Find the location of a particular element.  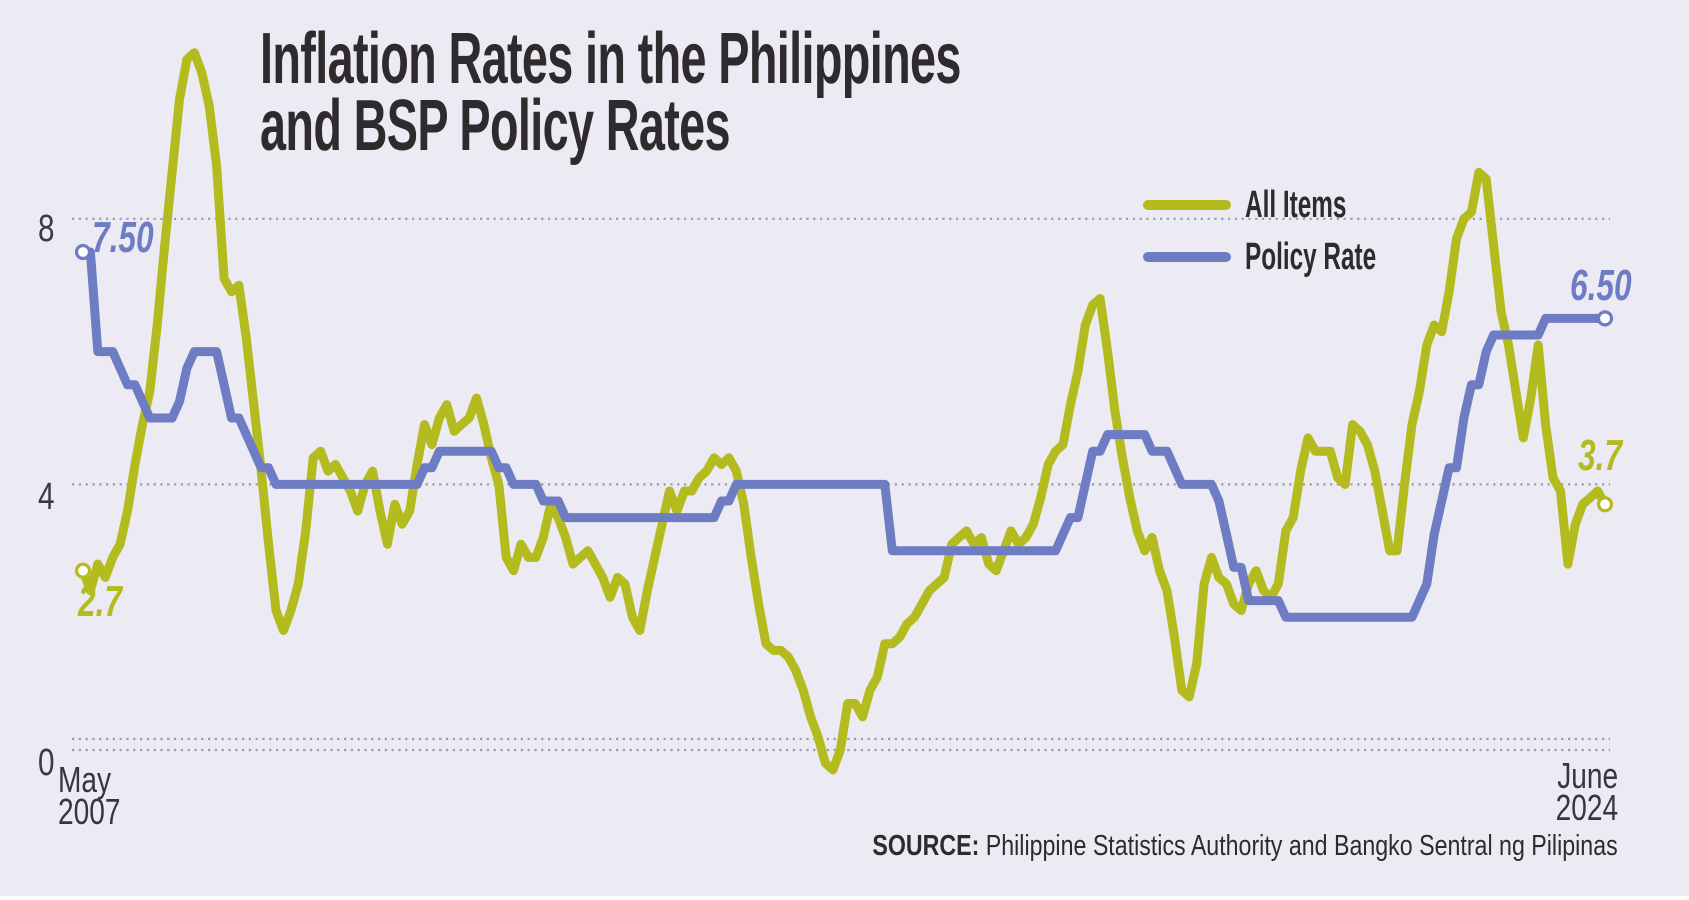

policy-end-value-label: 6.50 is located at coordinates (1601, 285).